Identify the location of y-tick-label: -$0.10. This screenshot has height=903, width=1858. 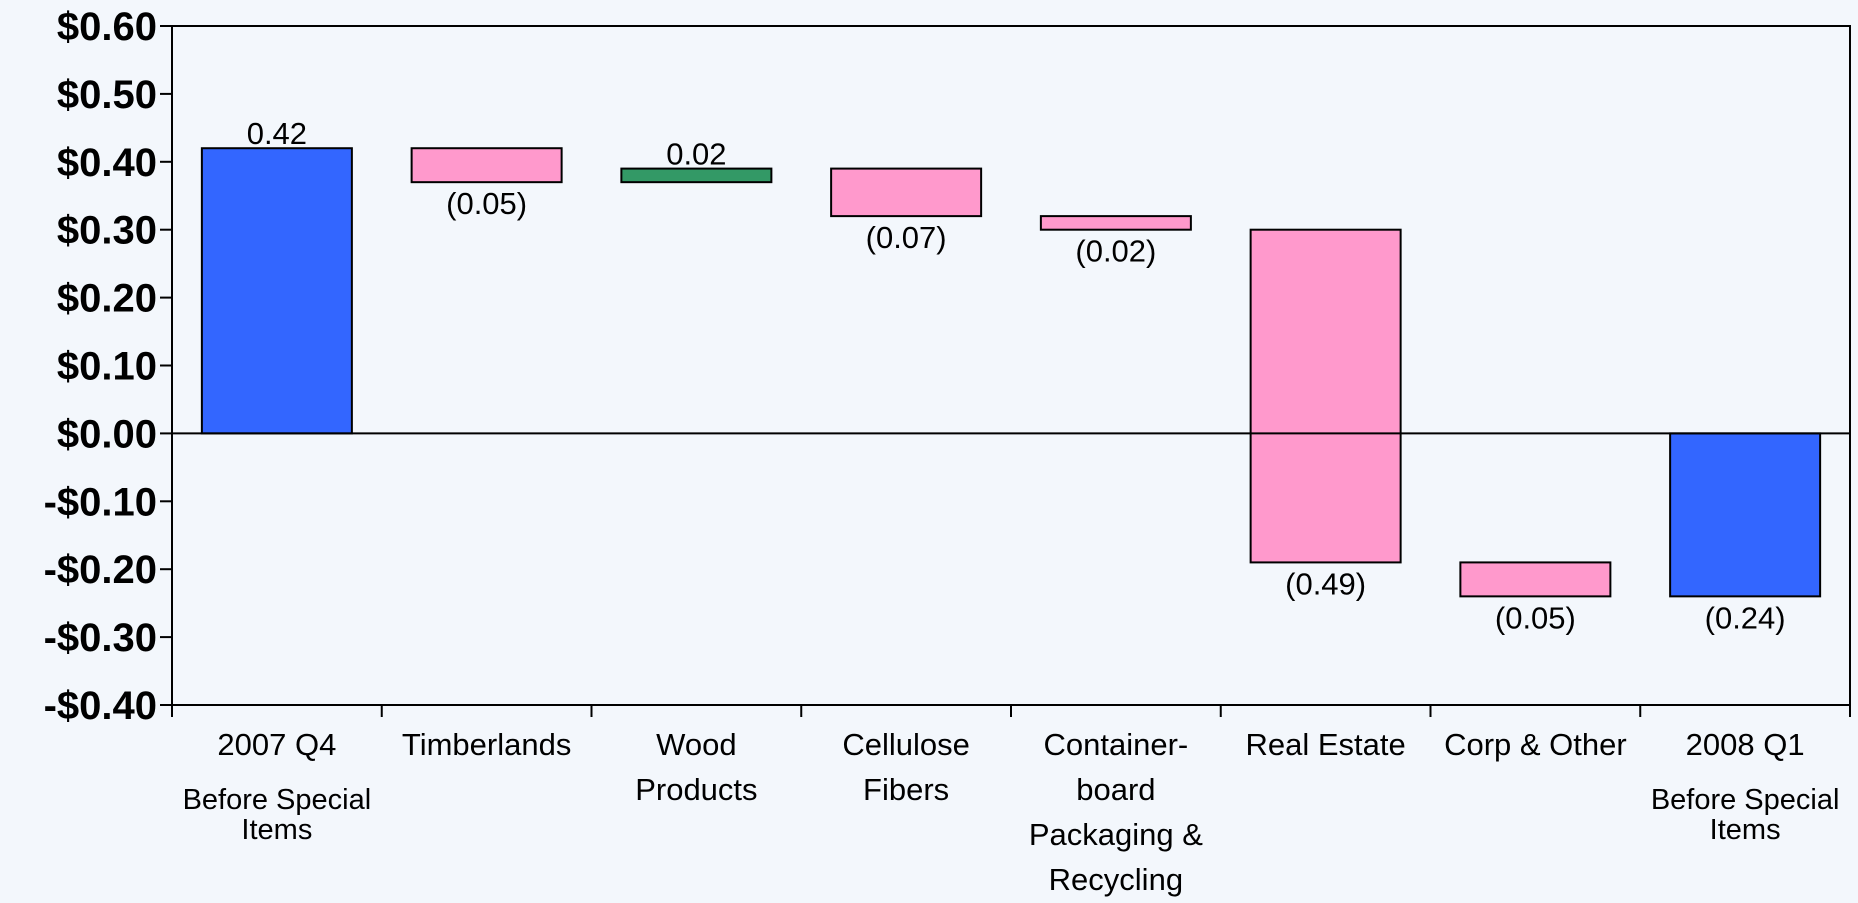
(100, 502).